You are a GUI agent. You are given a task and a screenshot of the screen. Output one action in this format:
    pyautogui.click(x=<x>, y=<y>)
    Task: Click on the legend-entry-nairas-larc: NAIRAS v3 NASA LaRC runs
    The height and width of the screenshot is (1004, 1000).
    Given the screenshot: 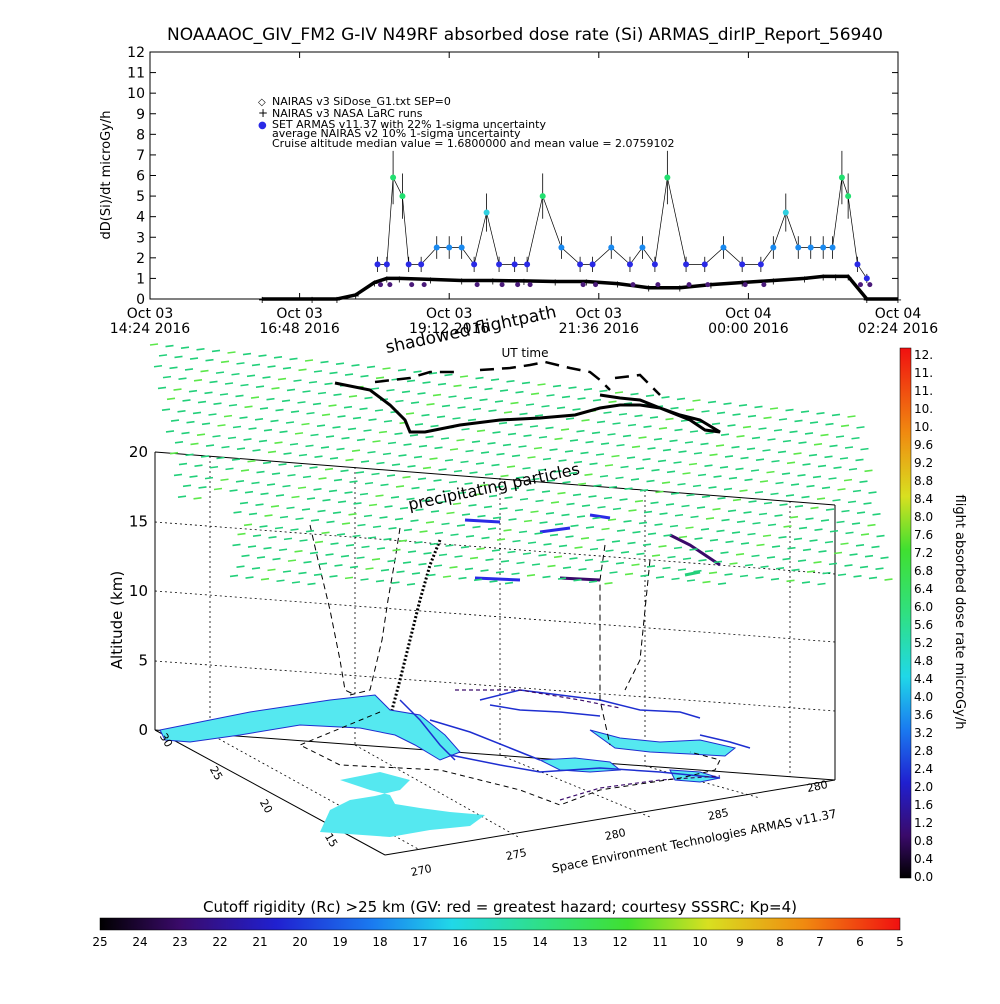 What is the action you would take?
    pyautogui.click(x=347, y=113)
    